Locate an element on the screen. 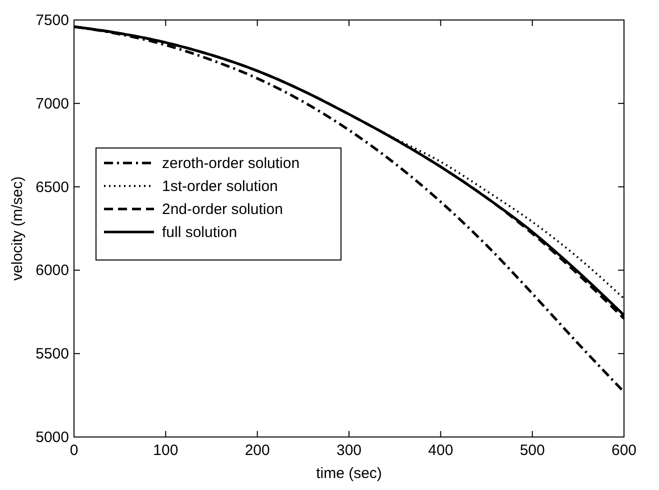 The image size is (659, 490). y-tick-label: 6000 is located at coordinates (52, 271).